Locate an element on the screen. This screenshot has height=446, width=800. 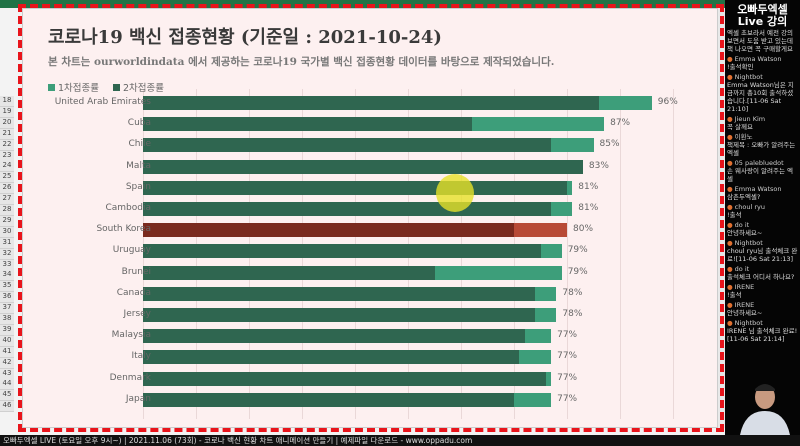
row-header: 20 is located at coordinates (7, 123).